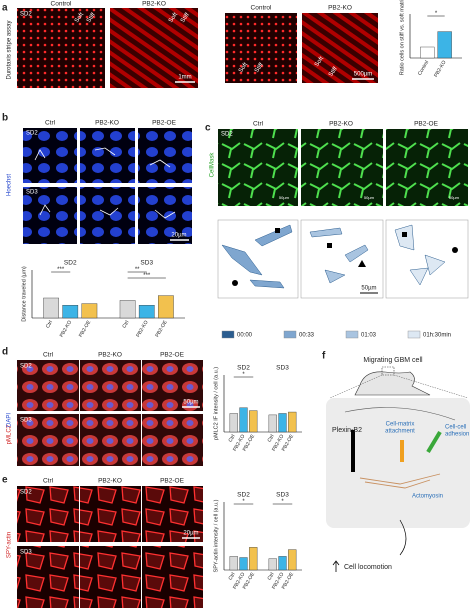 The height and width of the screenshot is (613, 474). What do you see at coordinates (62, 4) in the screenshot?
I see `column-header: Control` at bounding box center [62, 4].